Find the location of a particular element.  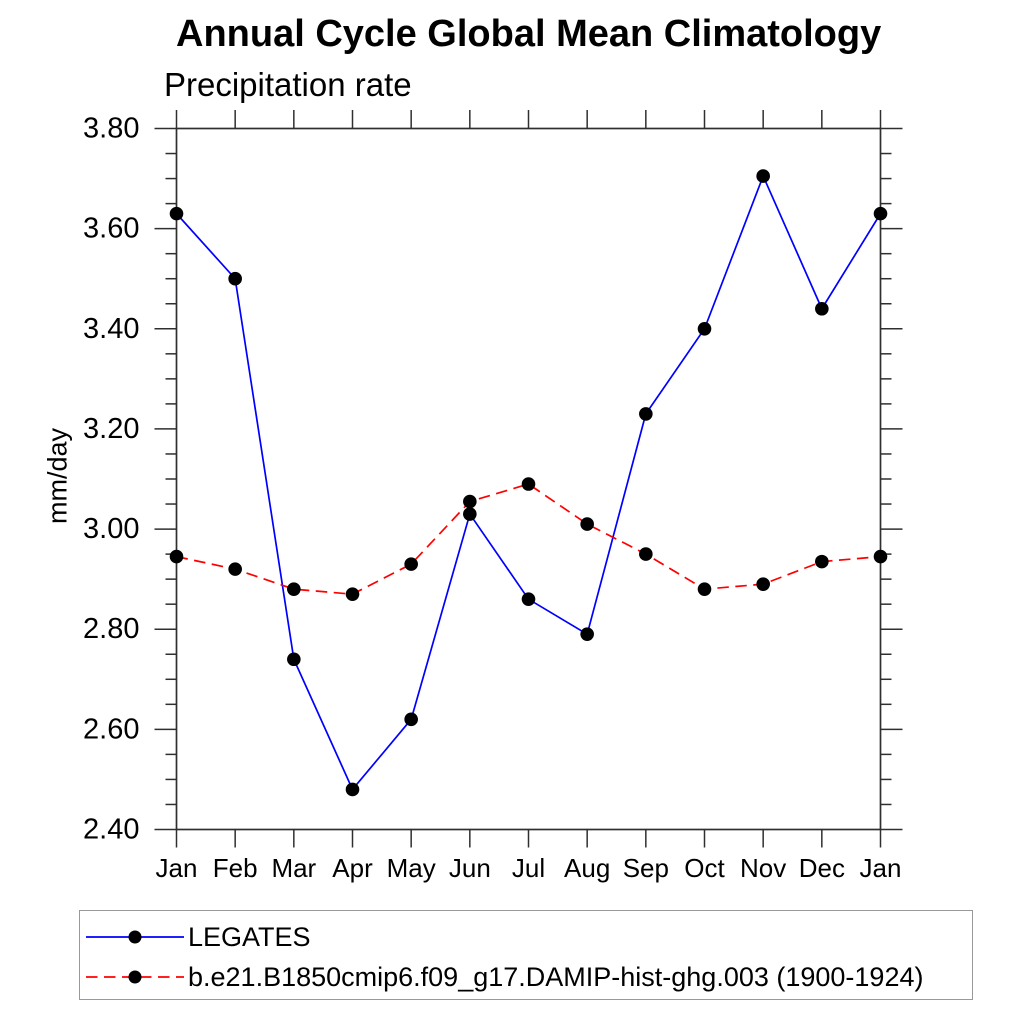

x-tick-label: Sep is located at coordinates (646, 868).